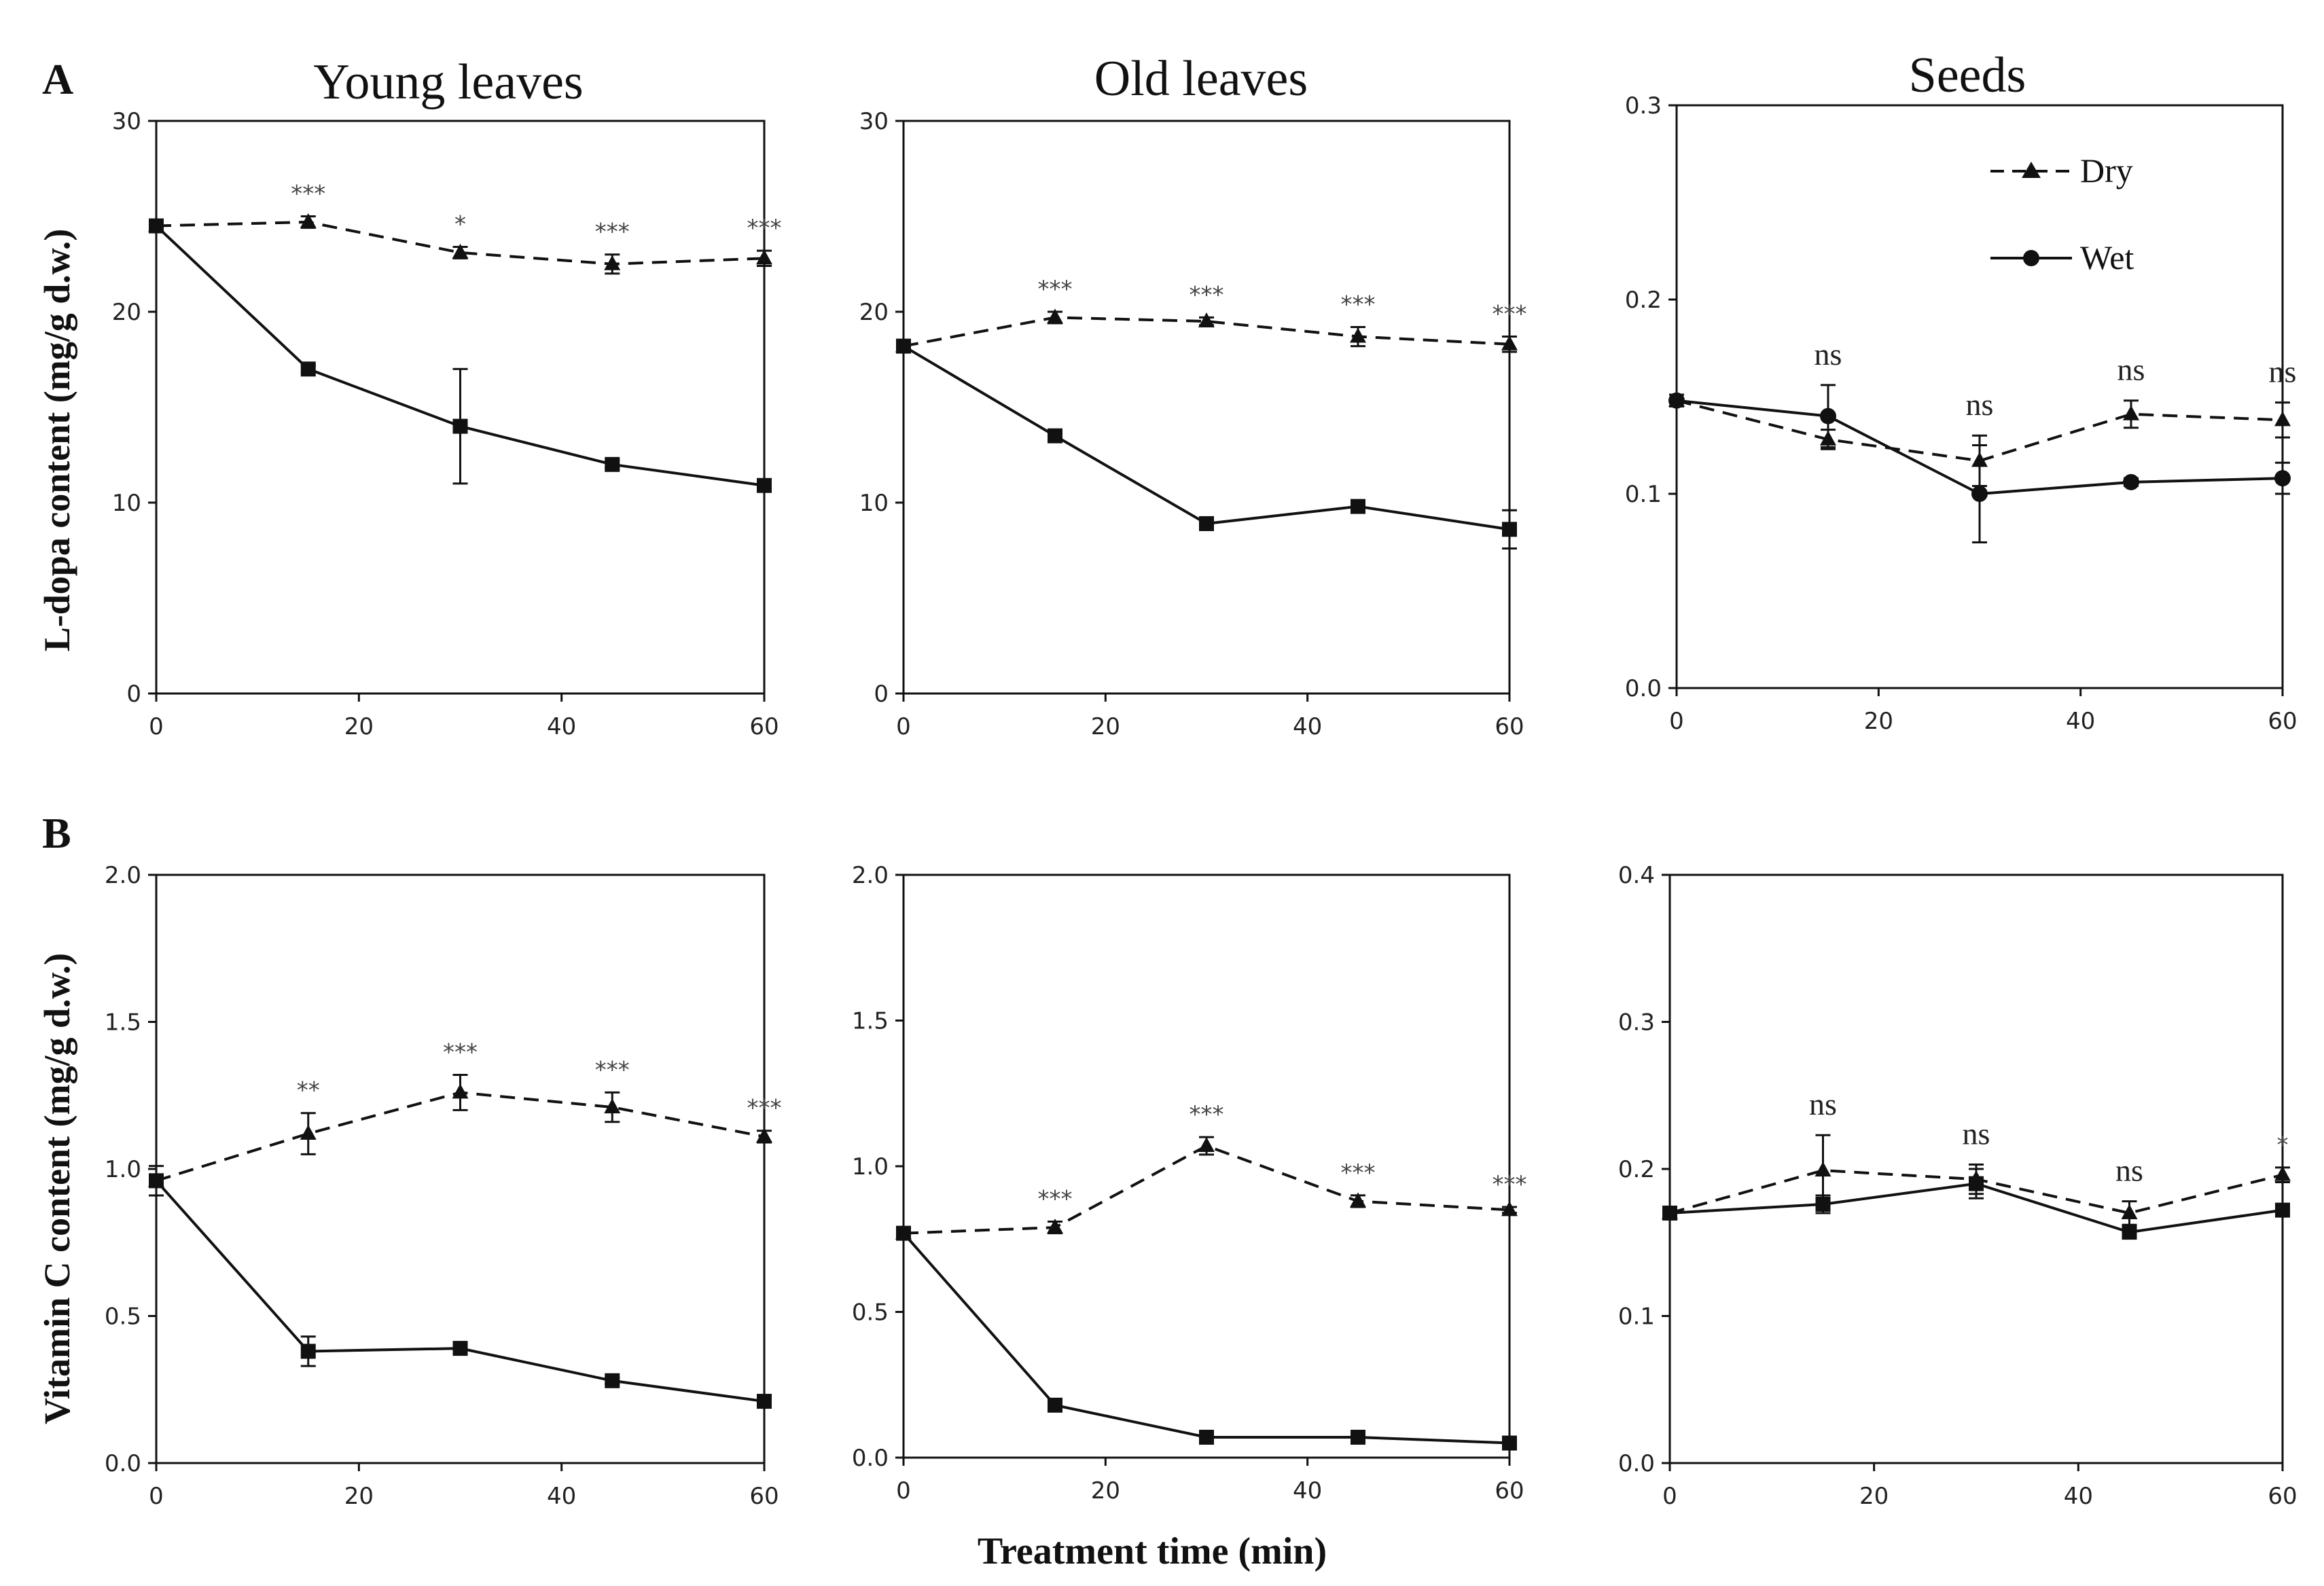  I want to click on significance-label: *, so click(460, 225).